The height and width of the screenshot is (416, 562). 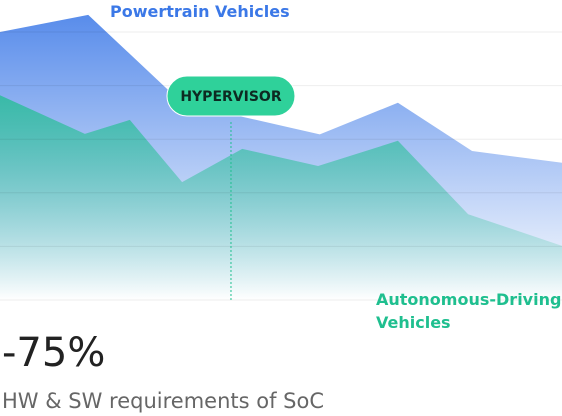 What do you see at coordinates (54, 353) in the screenshot?
I see `kpi-value: -75%` at bounding box center [54, 353].